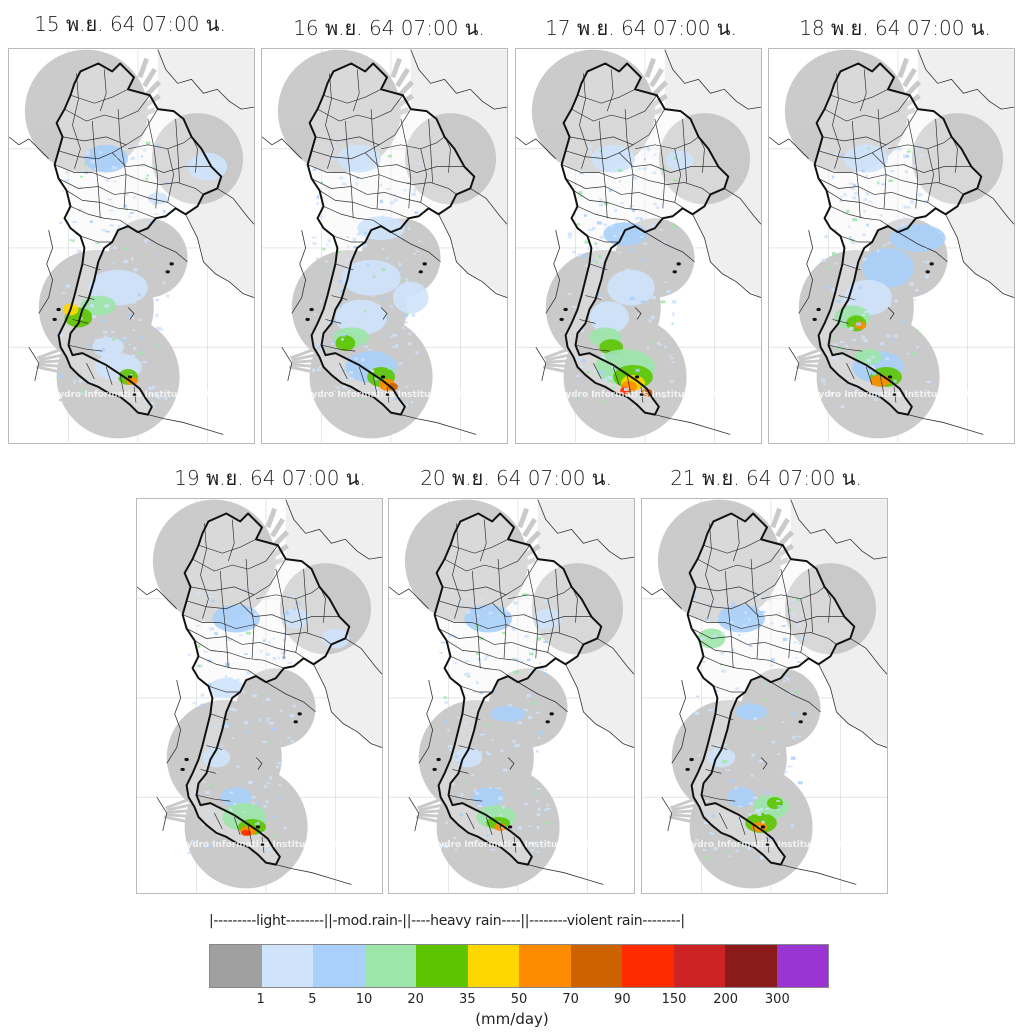 The height and width of the screenshot is (1035, 1016). I want to click on rainfall-map-panel-7: Hydro Informatics Institute (HII), so click(764, 696).